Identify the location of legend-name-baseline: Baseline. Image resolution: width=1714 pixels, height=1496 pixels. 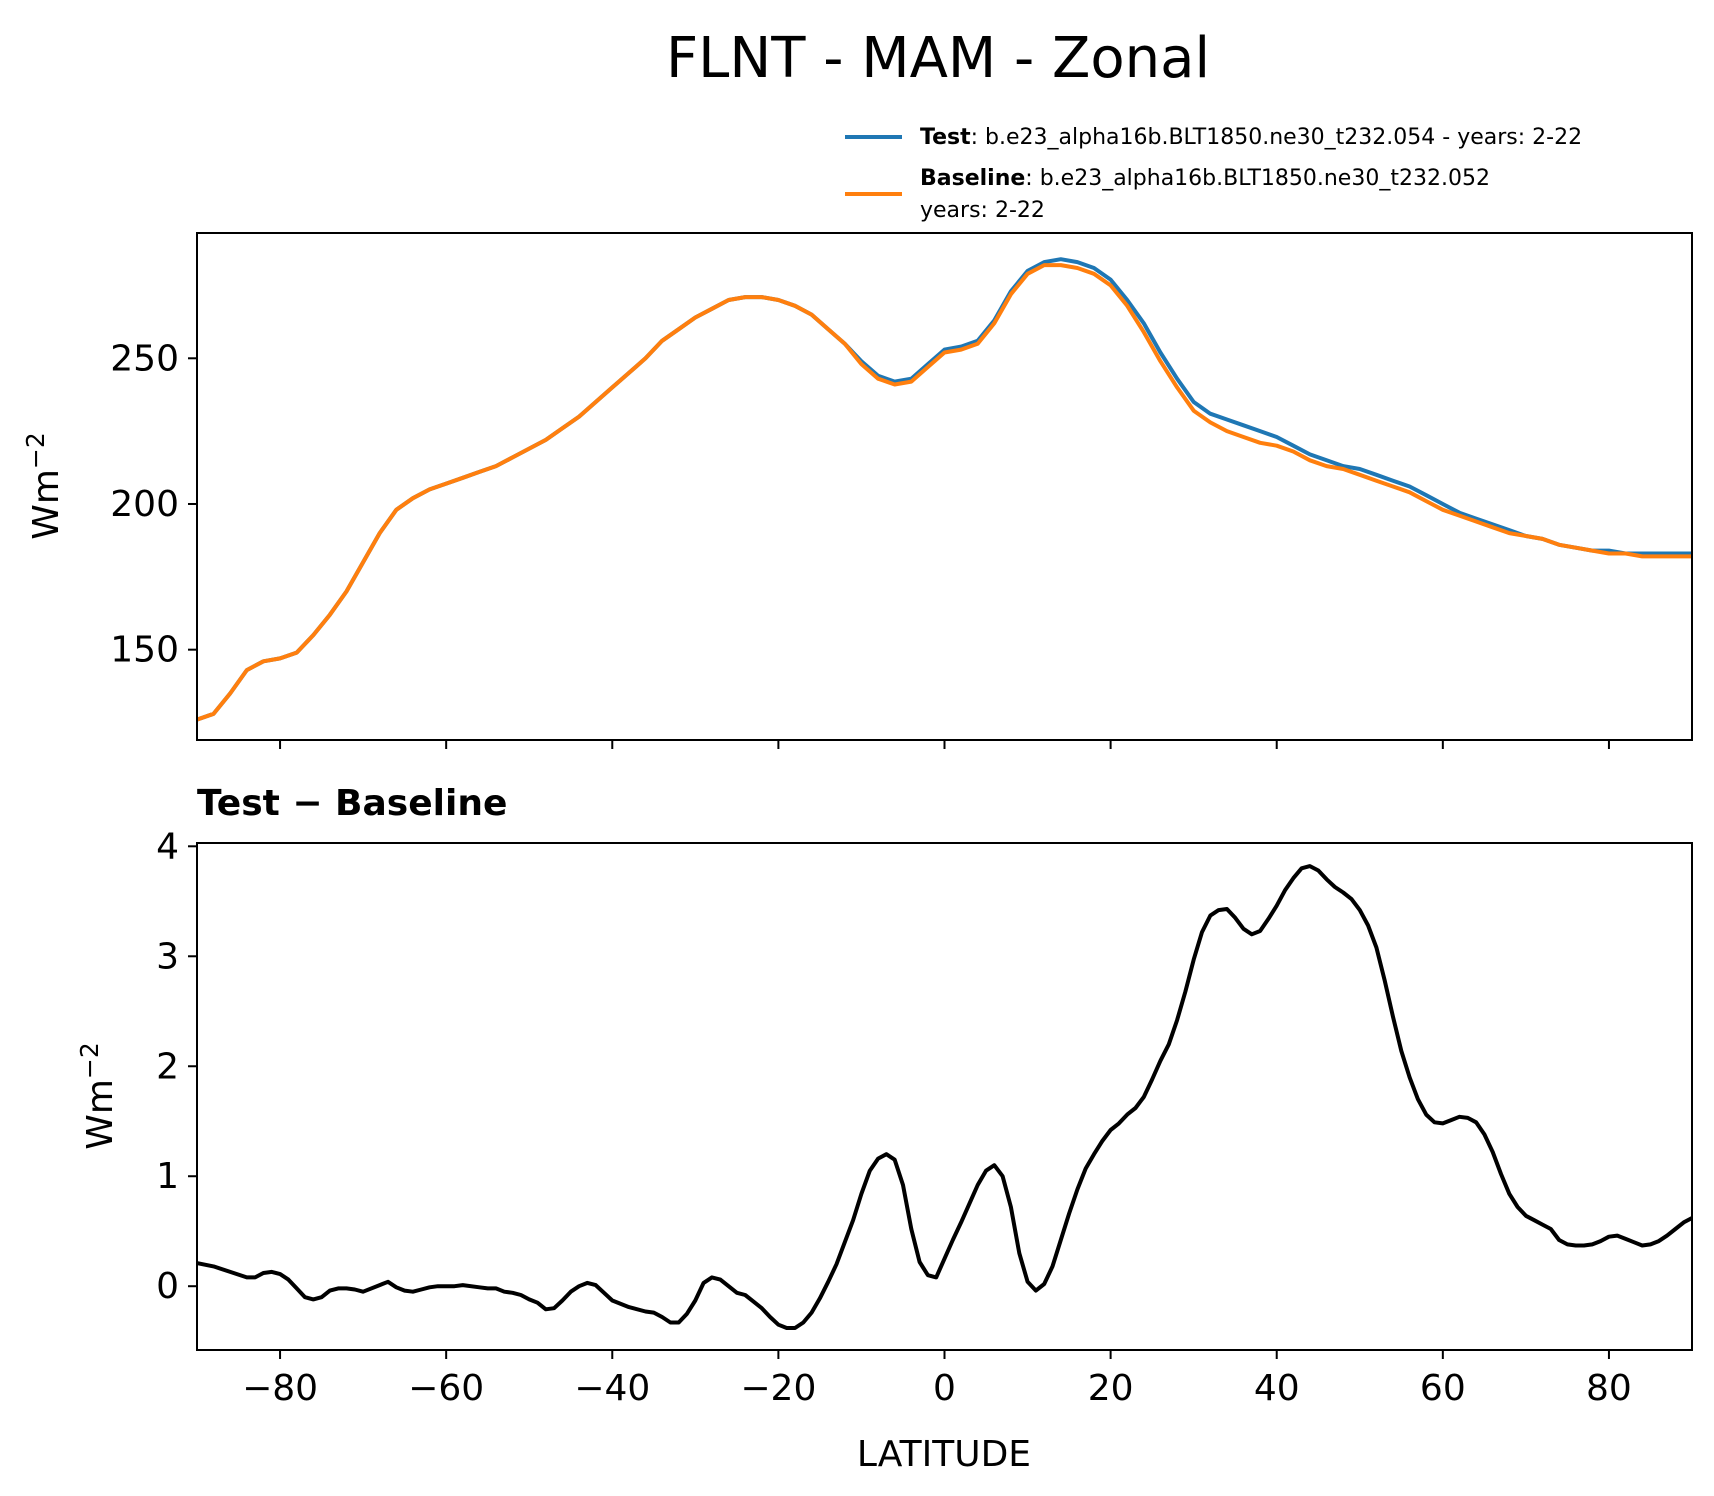
(972, 178).